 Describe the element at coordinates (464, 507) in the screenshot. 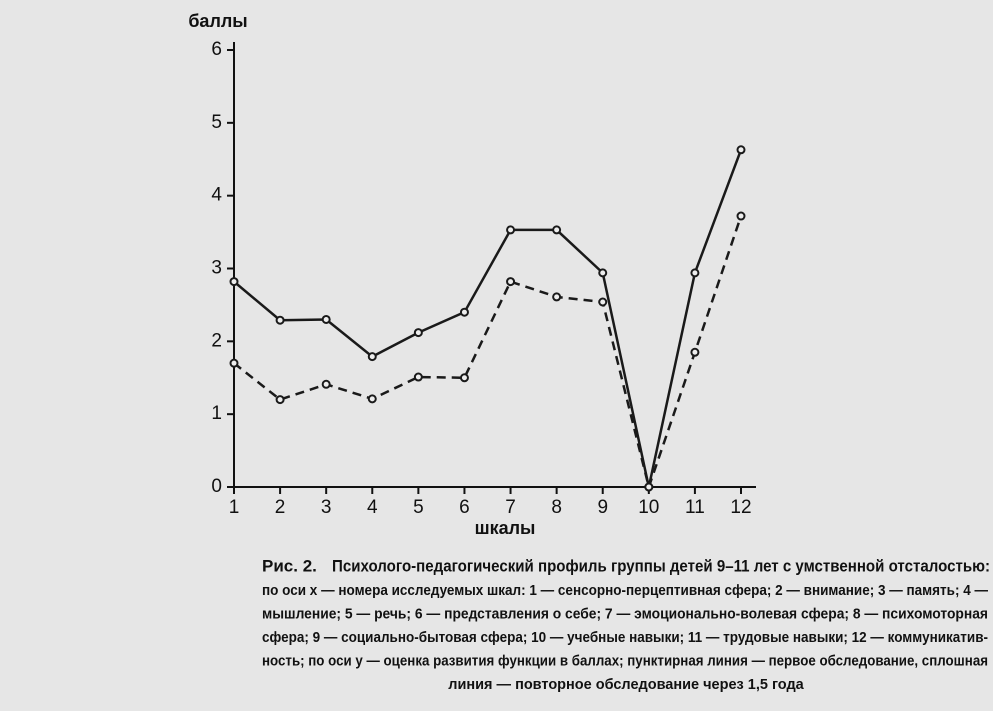

I see `x-tick-label: 6` at that location.